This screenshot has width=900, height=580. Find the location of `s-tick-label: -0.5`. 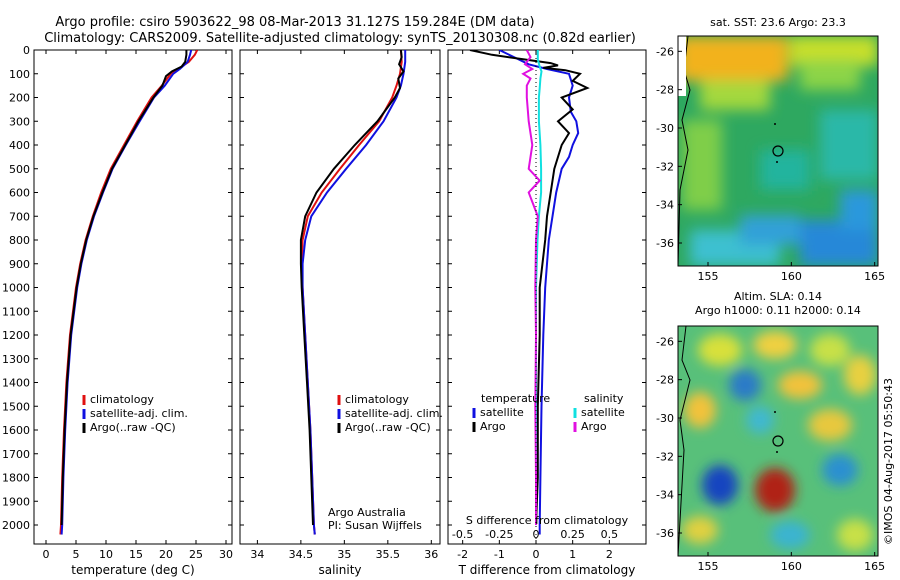

s-tick-label: -0.5 is located at coordinates (462, 534).